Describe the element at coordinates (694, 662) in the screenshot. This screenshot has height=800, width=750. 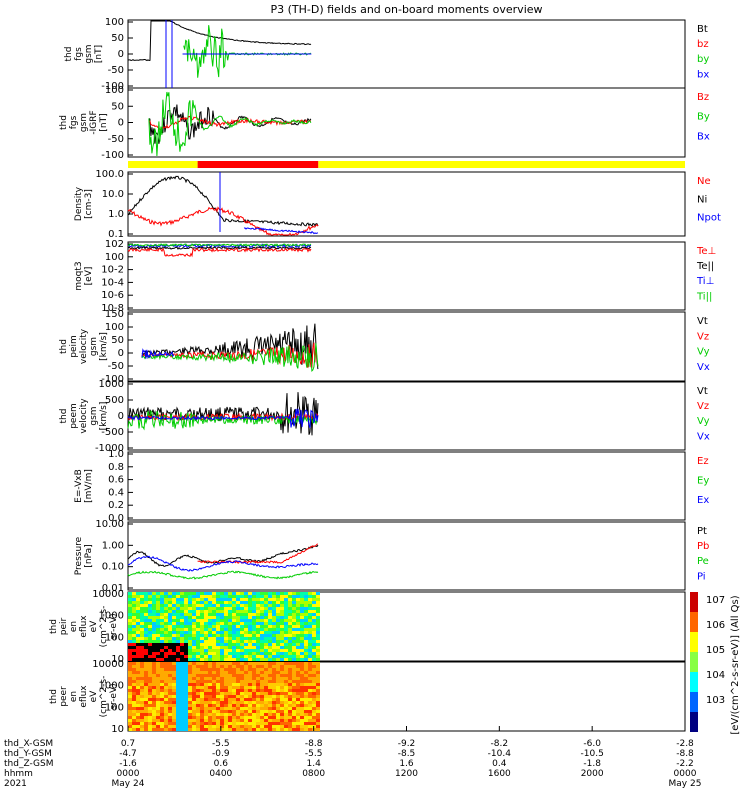
I see `colorbar-block` at that location.